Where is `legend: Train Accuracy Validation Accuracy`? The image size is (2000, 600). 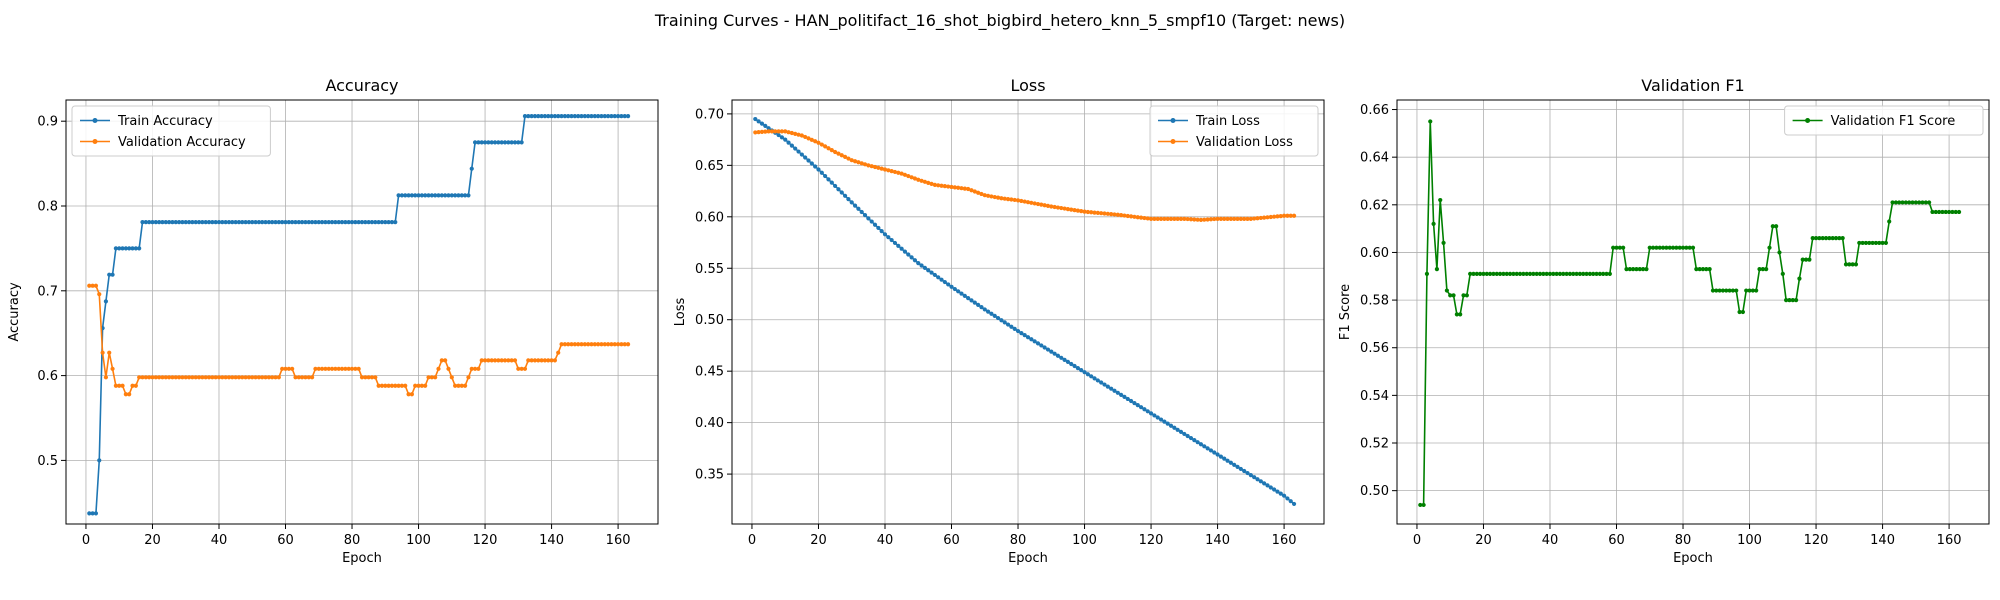 legend: Train Accuracy Validation Accuracy is located at coordinates (171, 131).